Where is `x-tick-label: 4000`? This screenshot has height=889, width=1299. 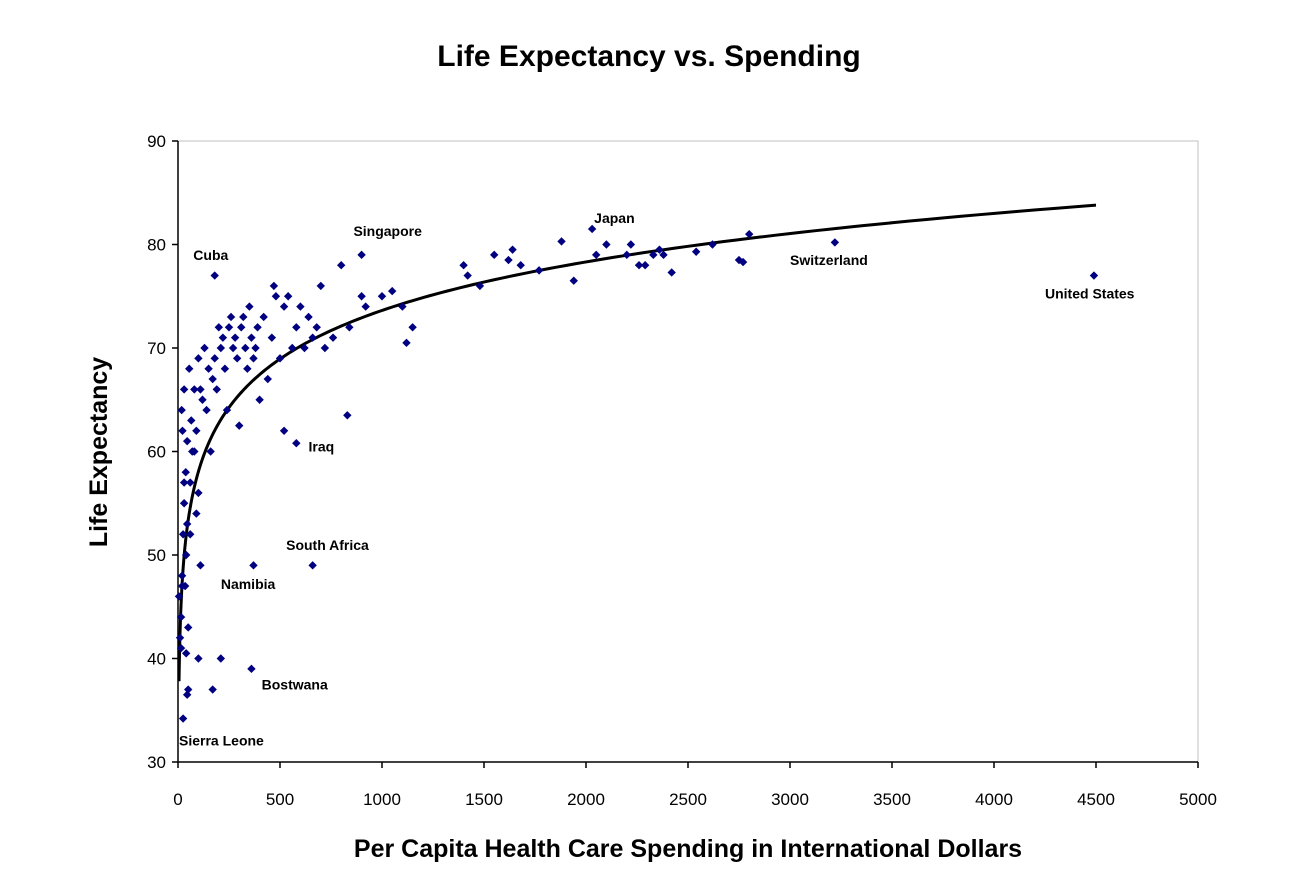 x-tick-label: 4000 is located at coordinates (994, 799).